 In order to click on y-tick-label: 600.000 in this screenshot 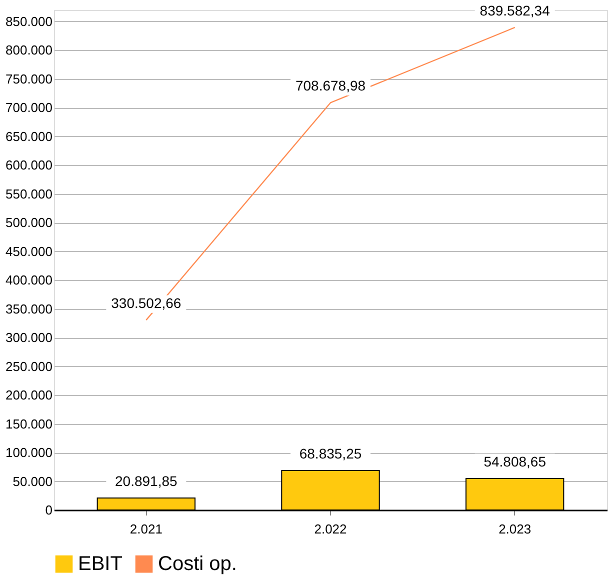, I will do `click(29, 165)`.